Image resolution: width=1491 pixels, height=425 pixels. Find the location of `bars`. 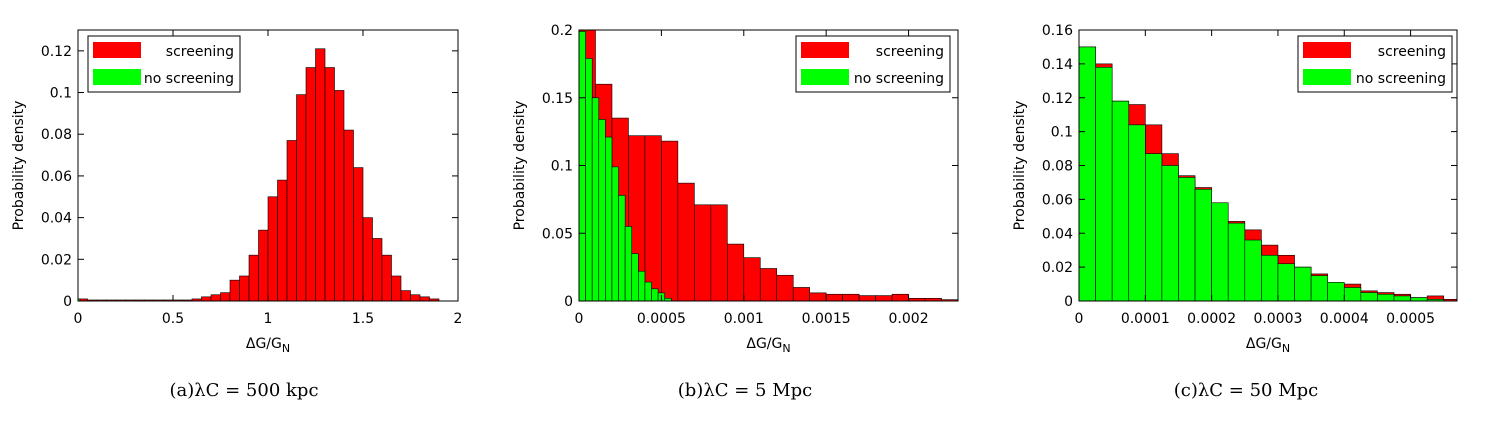

bars is located at coordinates (258, 175).